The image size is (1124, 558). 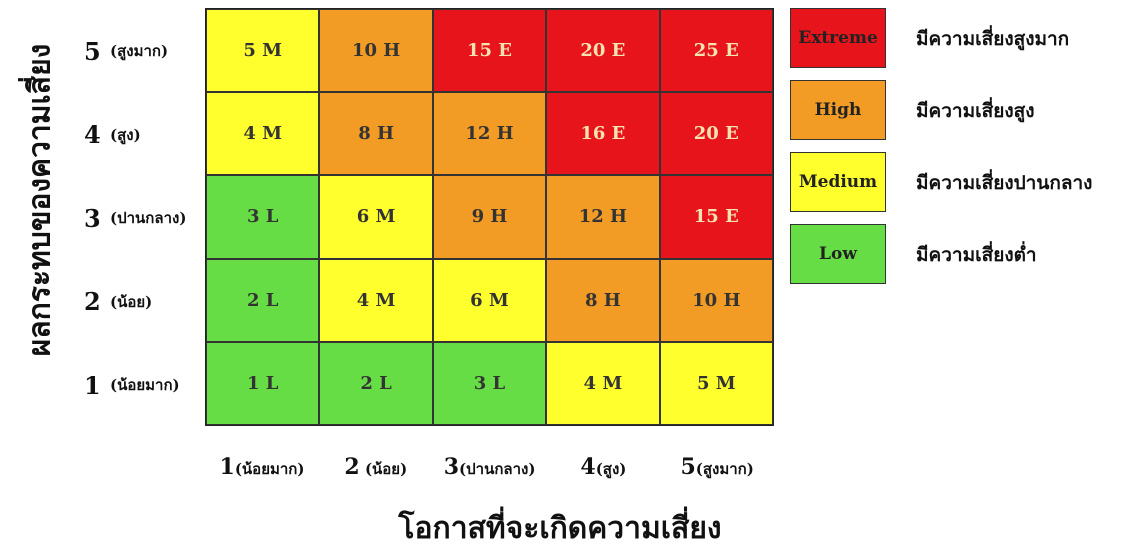 I want to click on row-label-description: (น้อยมาก), so click(x=145, y=385).